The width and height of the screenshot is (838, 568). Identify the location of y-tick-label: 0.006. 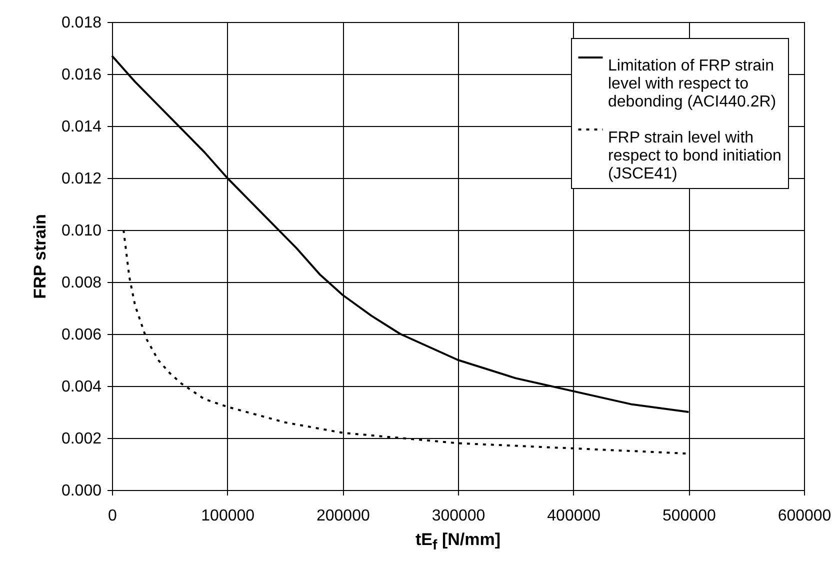
(81, 335).